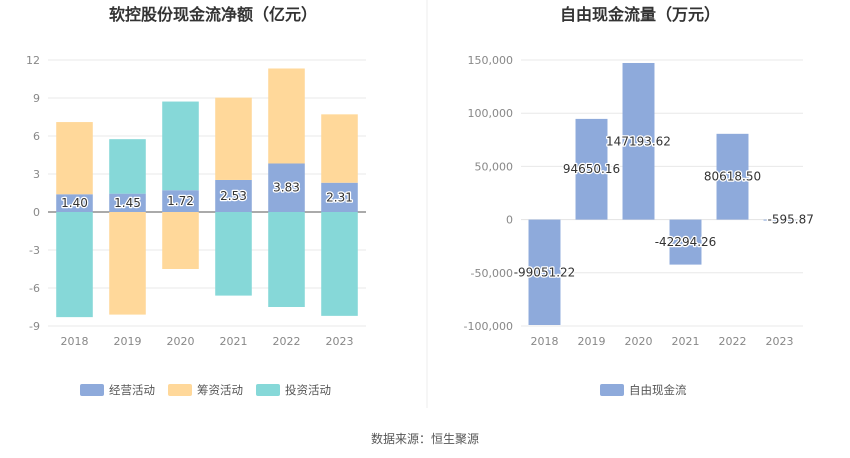 Image resolution: width=850 pixels, height=458 pixels. I want to click on y-tick-label: 100,000, so click(491, 113).